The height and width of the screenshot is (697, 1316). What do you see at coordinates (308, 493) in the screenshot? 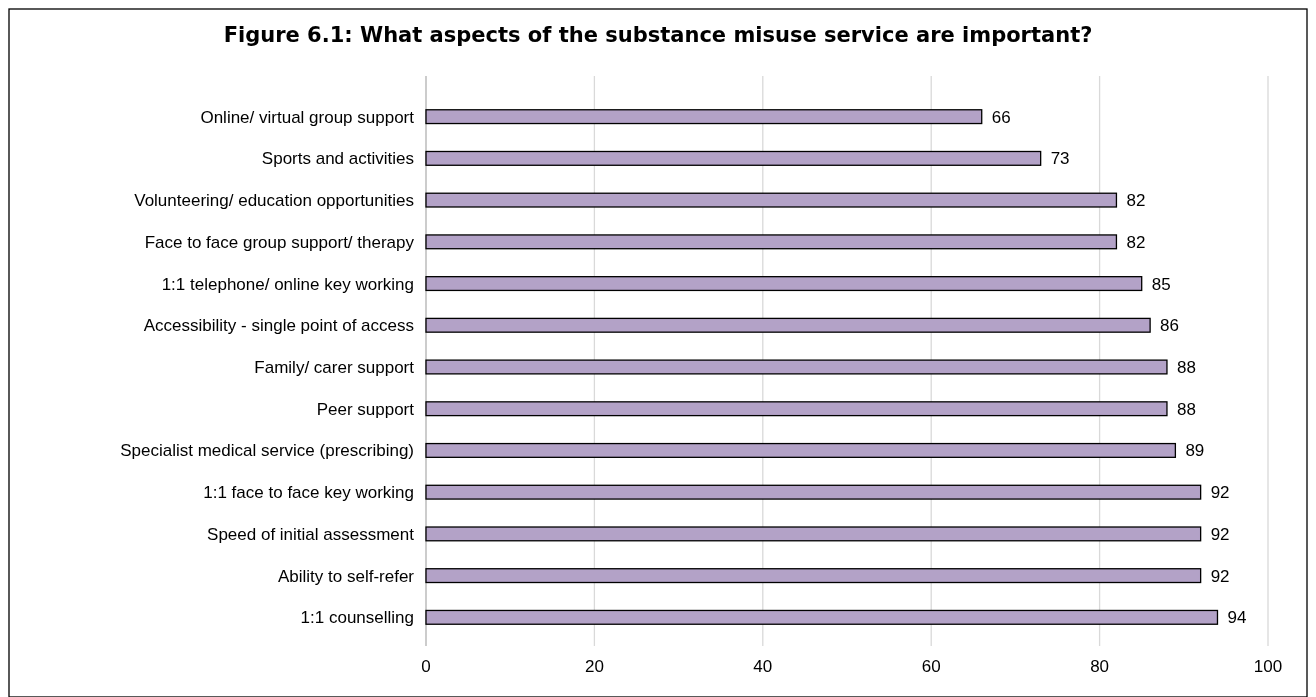
I see `y-tick-label: 1:1 face to face key working` at bounding box center [308, 493].